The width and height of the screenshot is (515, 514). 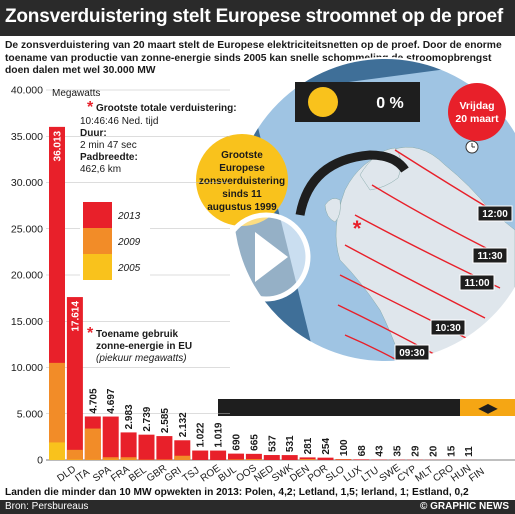 I want to click on svg-text: Duur:, so click(x=93, y=133).